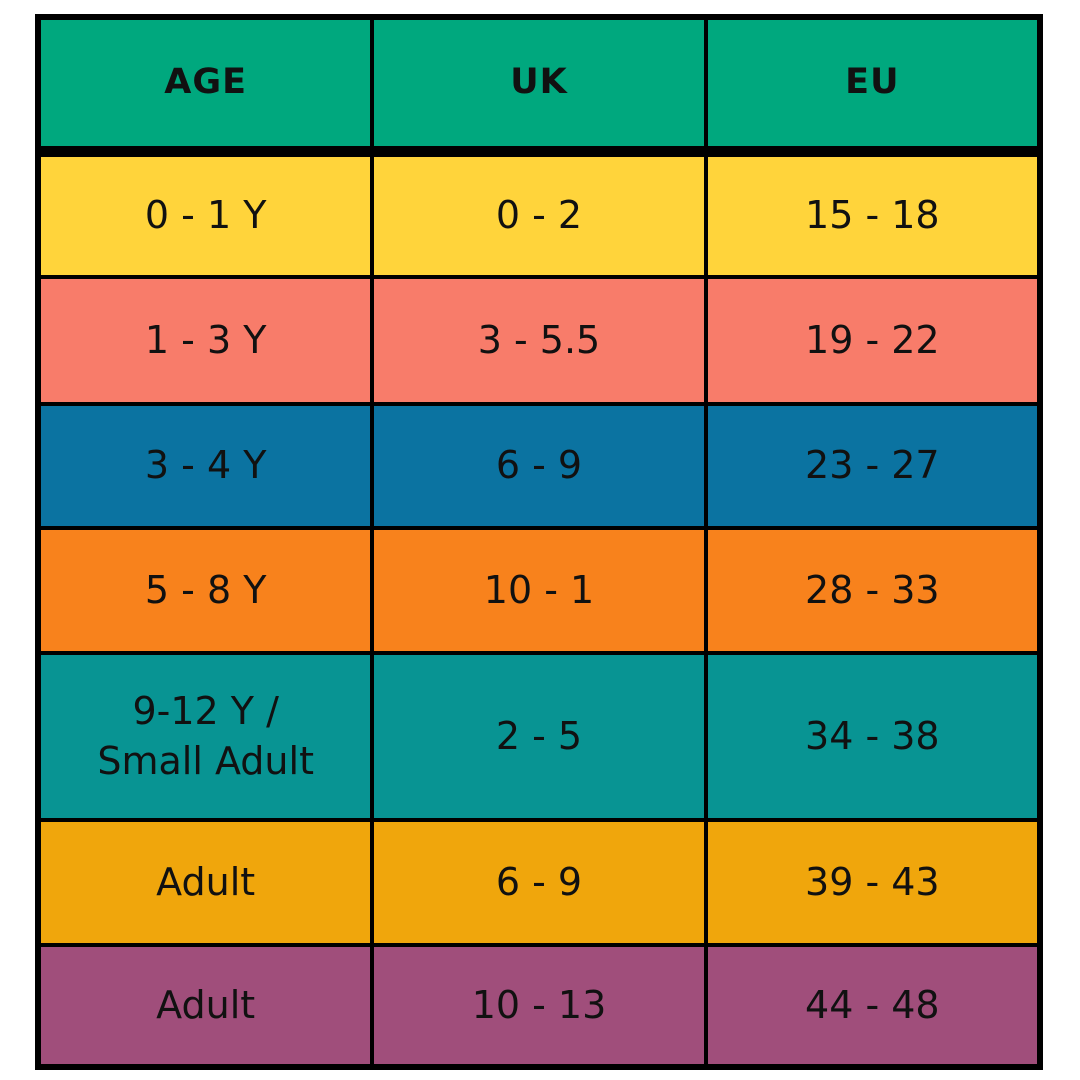 The width and height of the screenshot is (1080, 1080). I want to click on age-cell: 3 - 4 Y, so click(206, 466).